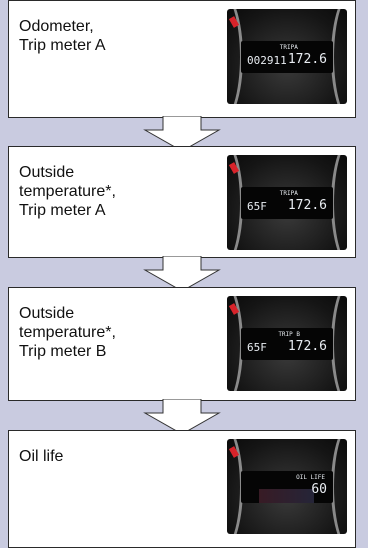 The height and width of the screenshot is (548, 368). I want to click on lcd-display: OIL LIFE 60, so click(287, 487).